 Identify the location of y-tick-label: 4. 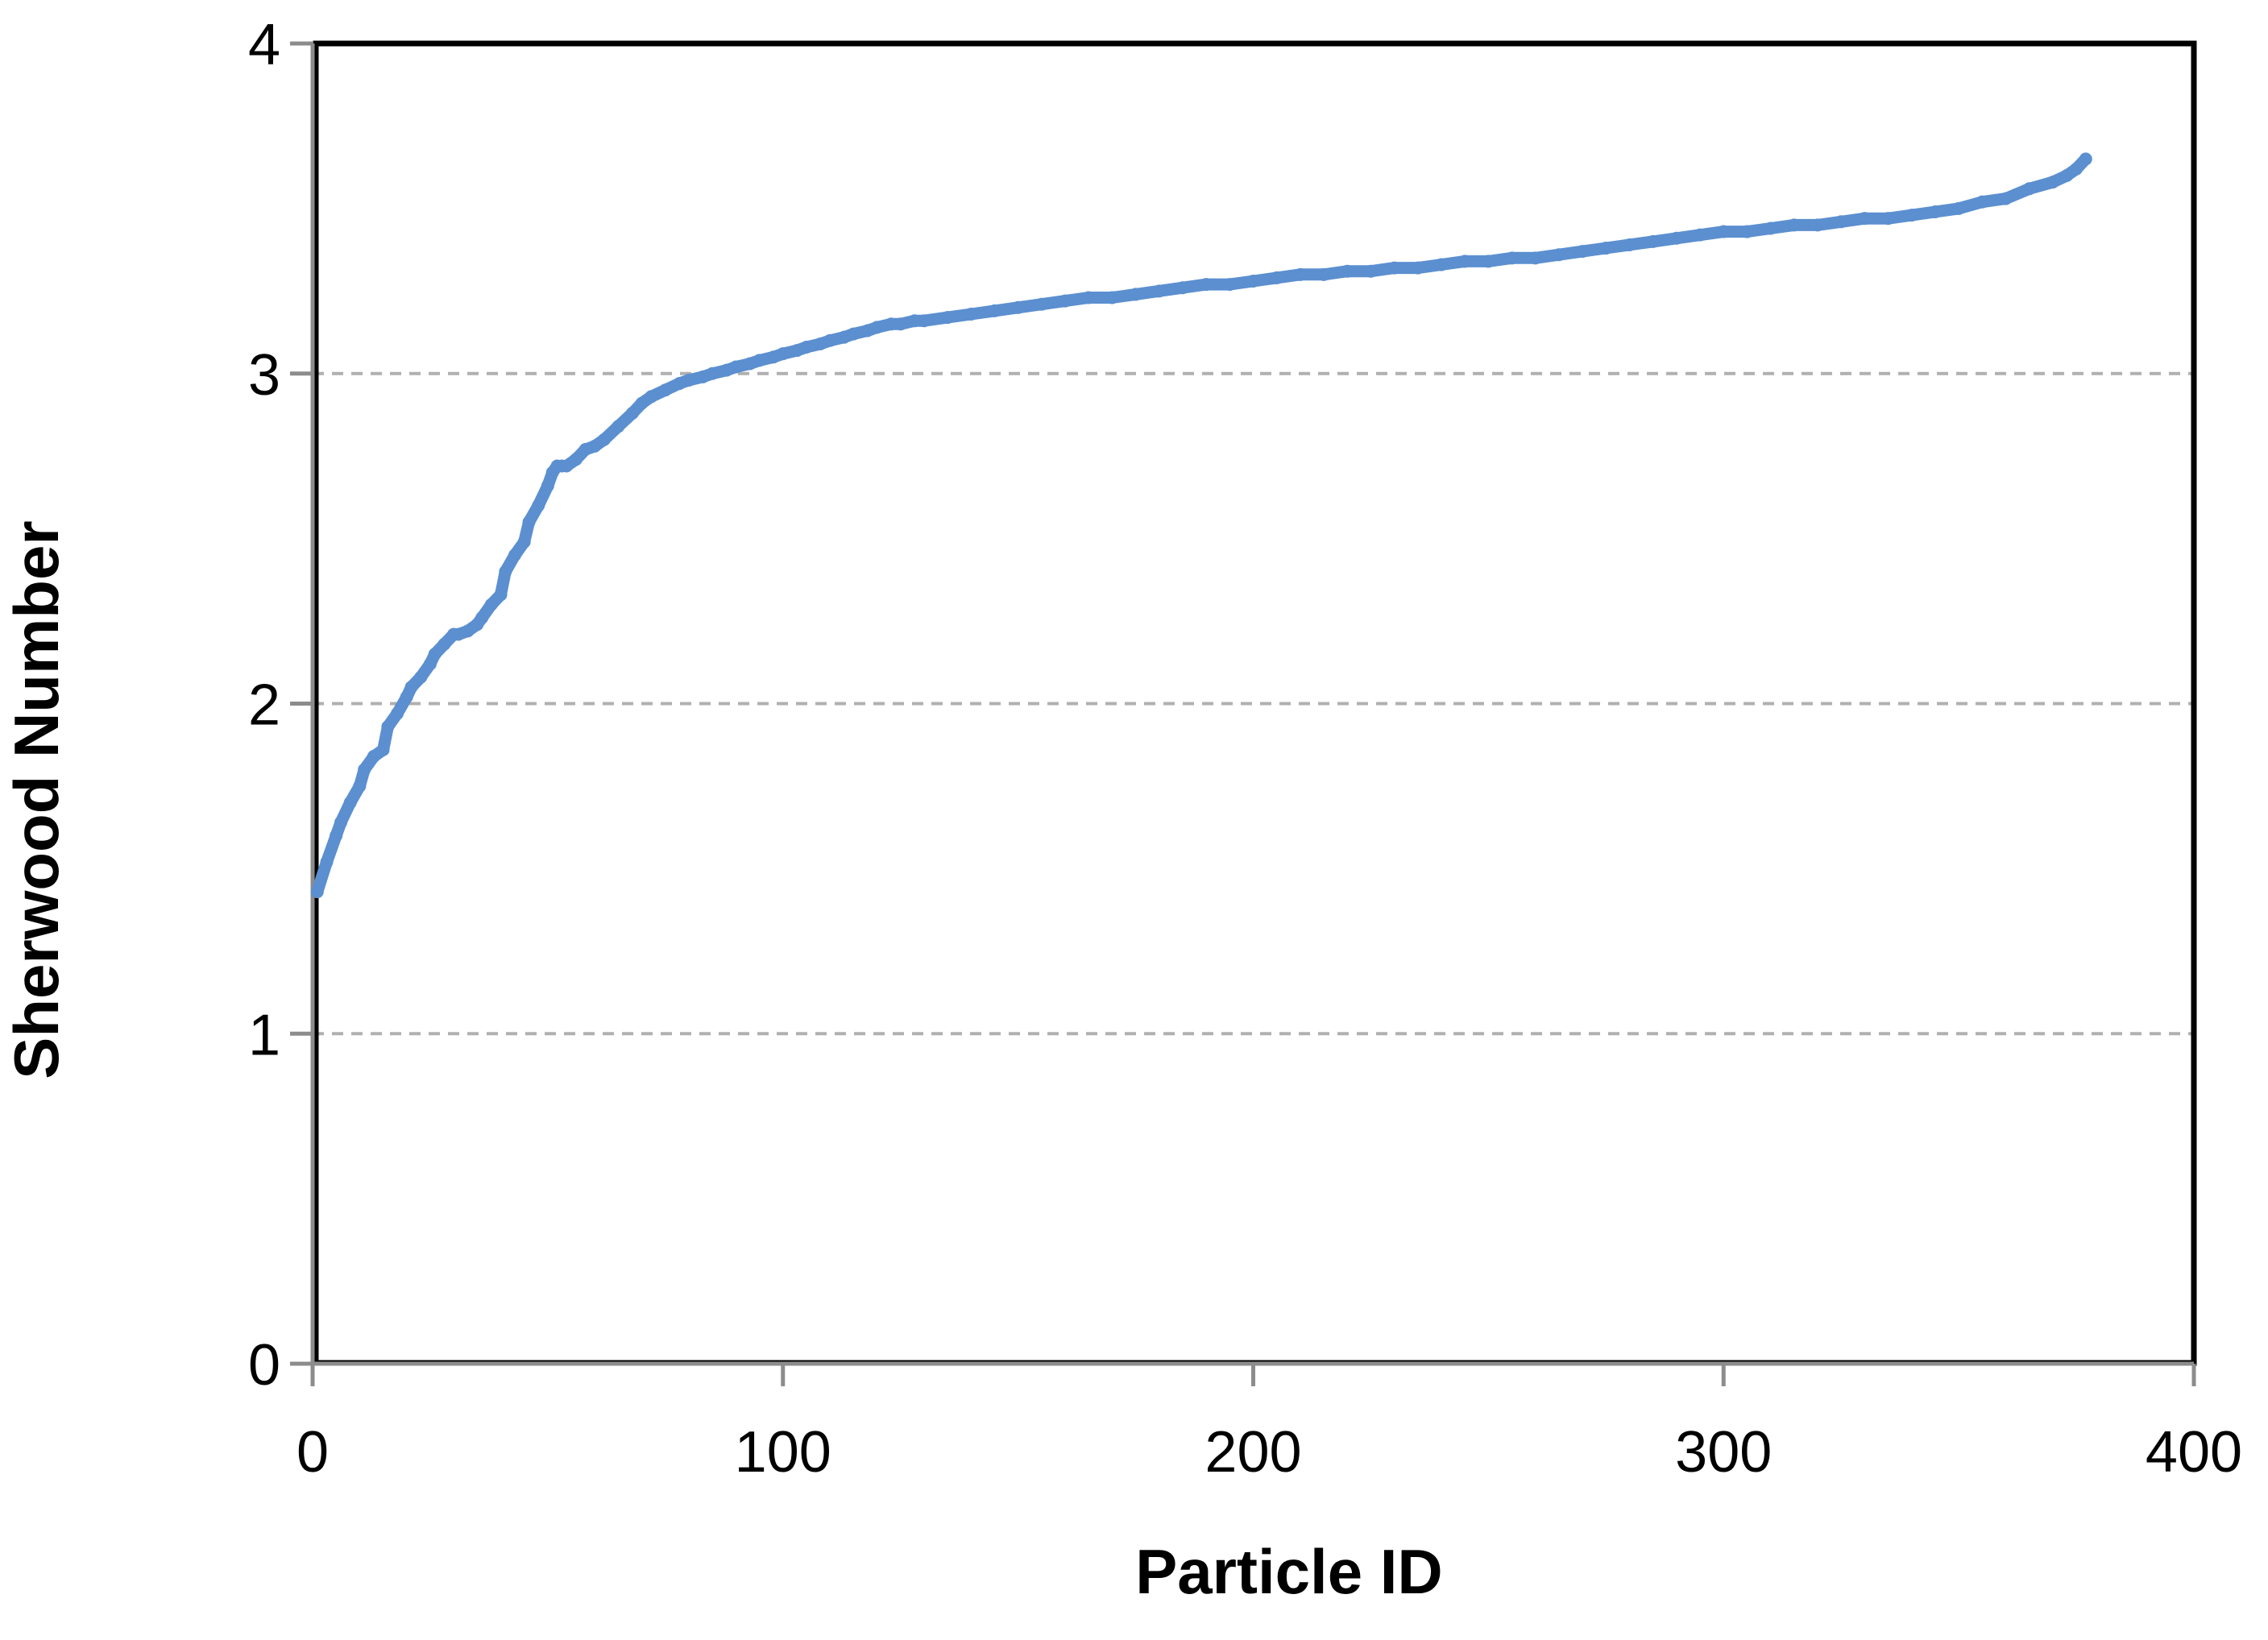
(264, 45).